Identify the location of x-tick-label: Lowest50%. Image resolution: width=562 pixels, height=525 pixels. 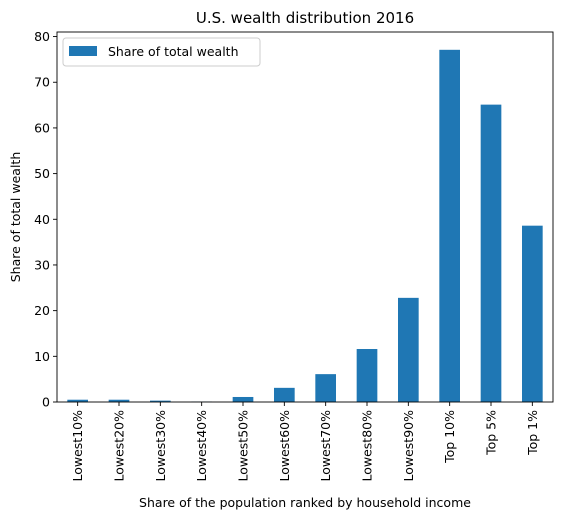
(243, 446).